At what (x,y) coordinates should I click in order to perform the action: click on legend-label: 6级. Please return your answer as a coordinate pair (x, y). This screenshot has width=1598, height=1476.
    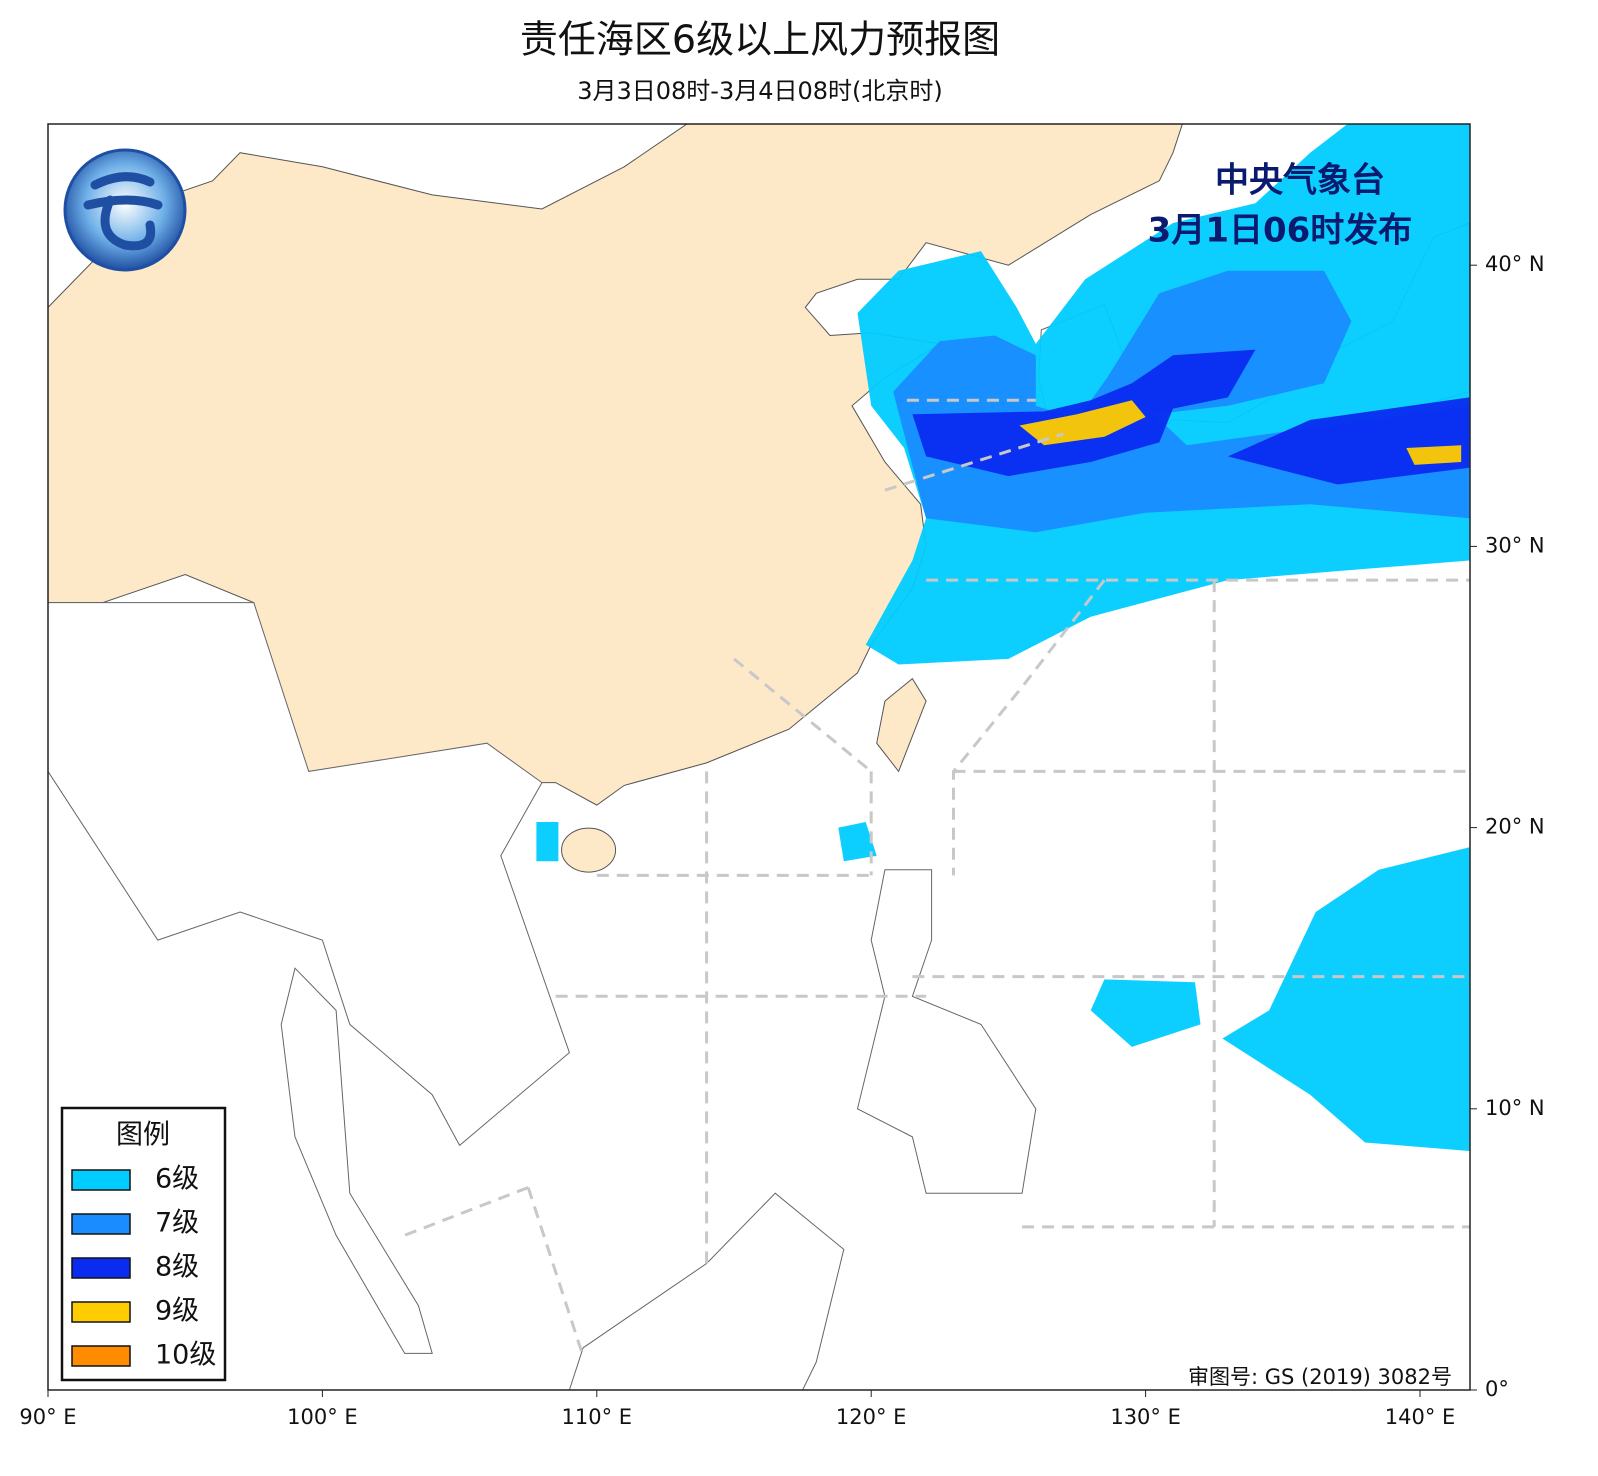
    Looking at the image, I should click on (177, 1179).